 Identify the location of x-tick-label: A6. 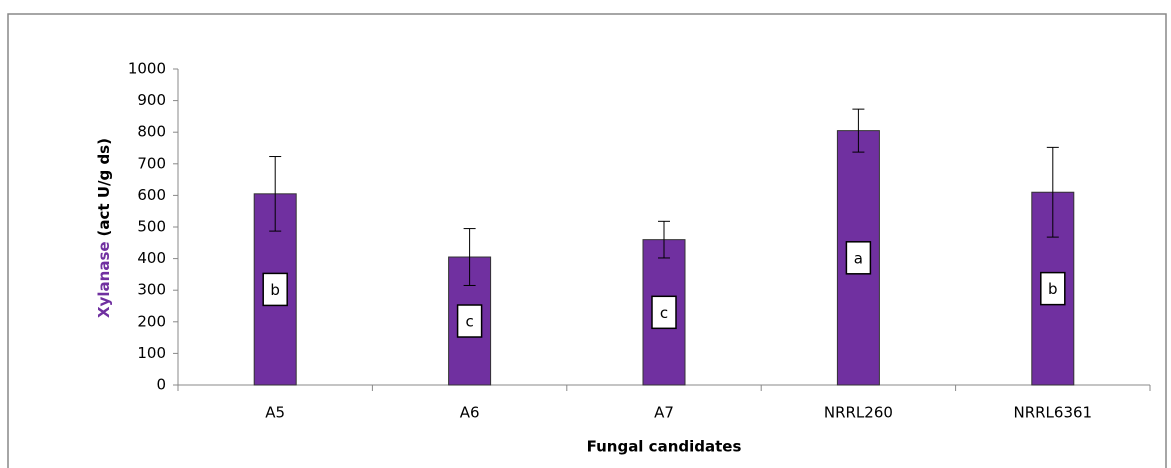
(470, 413).